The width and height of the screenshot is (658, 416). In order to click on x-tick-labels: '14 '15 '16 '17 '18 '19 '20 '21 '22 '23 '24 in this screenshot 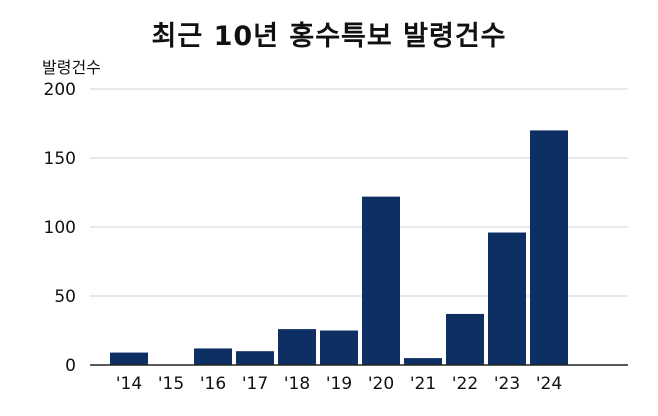, I will do `click(339, 384)`.